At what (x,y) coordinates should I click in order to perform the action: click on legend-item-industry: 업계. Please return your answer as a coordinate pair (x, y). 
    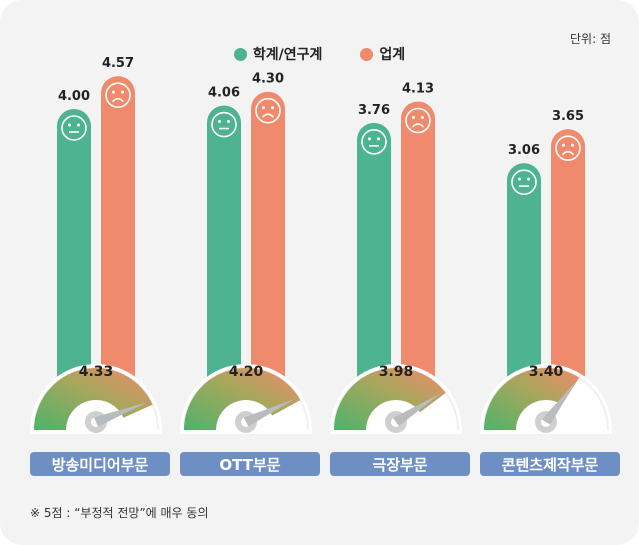
    Looking at the image, I should click on (382, 54).